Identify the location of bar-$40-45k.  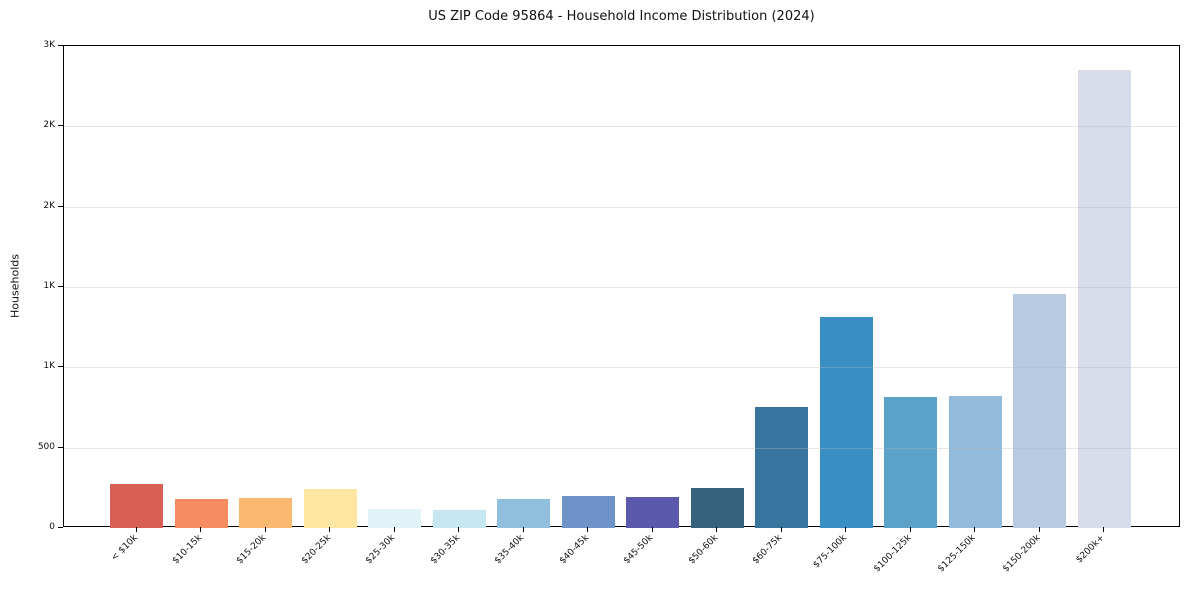
(588, 512).